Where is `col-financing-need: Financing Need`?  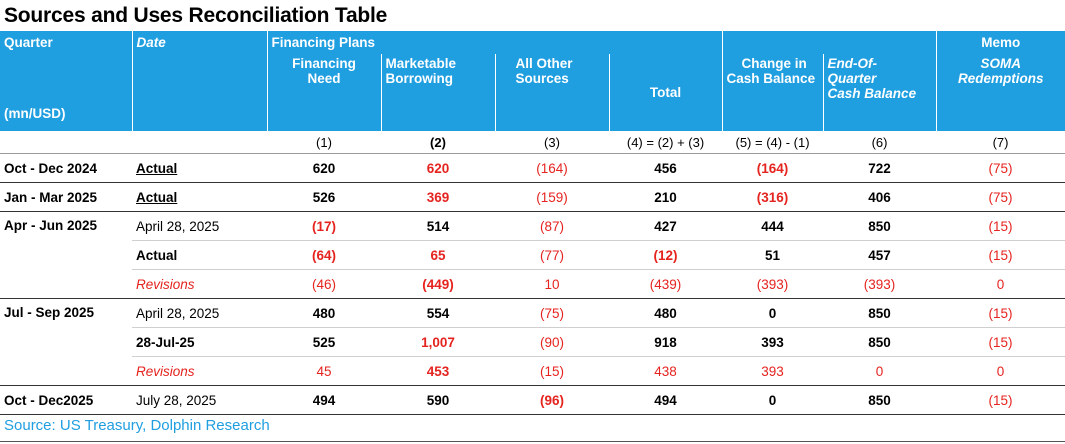
col-financing-need: Financing Need is located at coordinates (324, 92).